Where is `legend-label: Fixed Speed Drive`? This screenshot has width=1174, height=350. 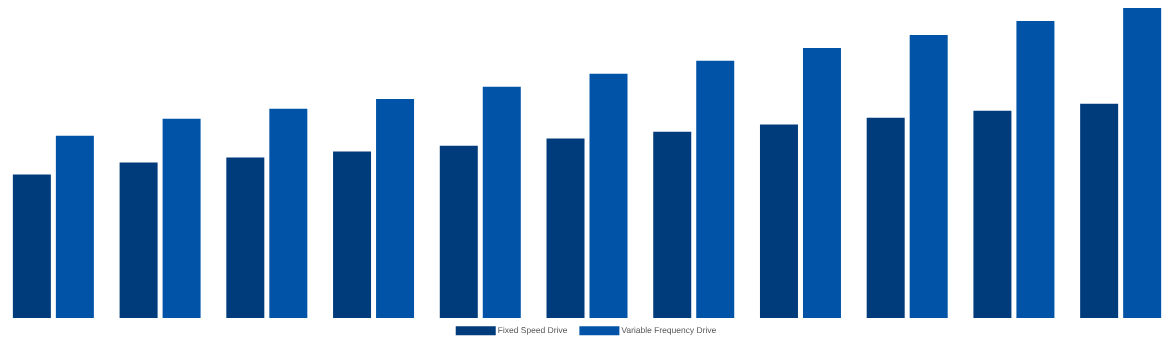
legend-label: Fixed Speed Drive is located at coordinates (532, 330).